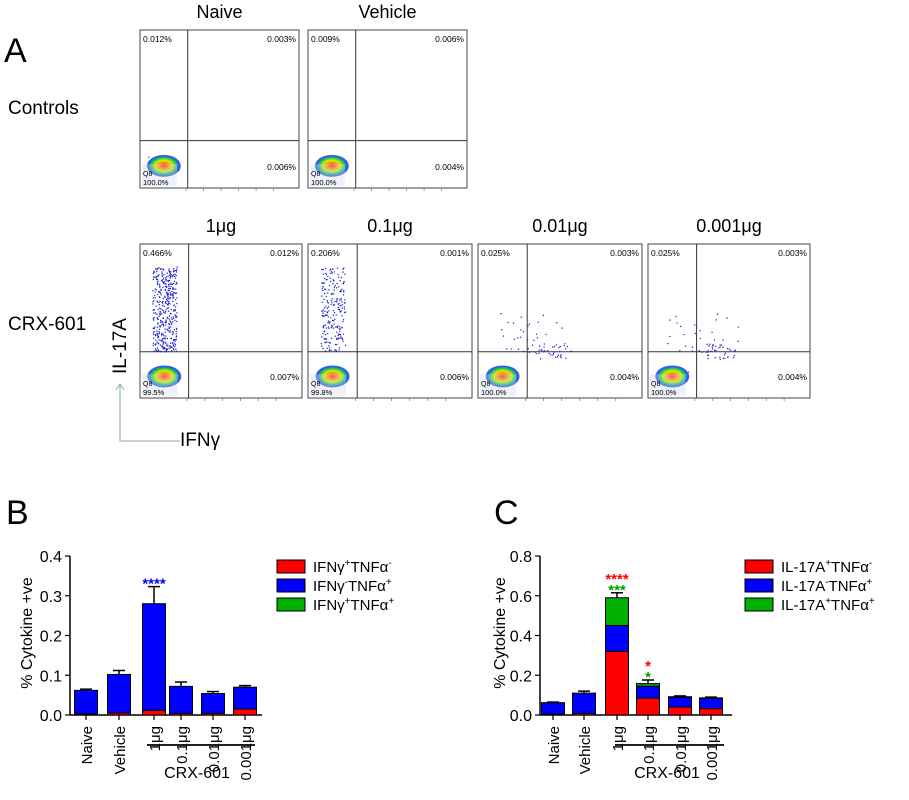 The width and height of the screenshot is (909, 800). Describe the element at coordinates (246, 753) in the screenshot. I see `x-tick-label: 0.001μg` at that location.